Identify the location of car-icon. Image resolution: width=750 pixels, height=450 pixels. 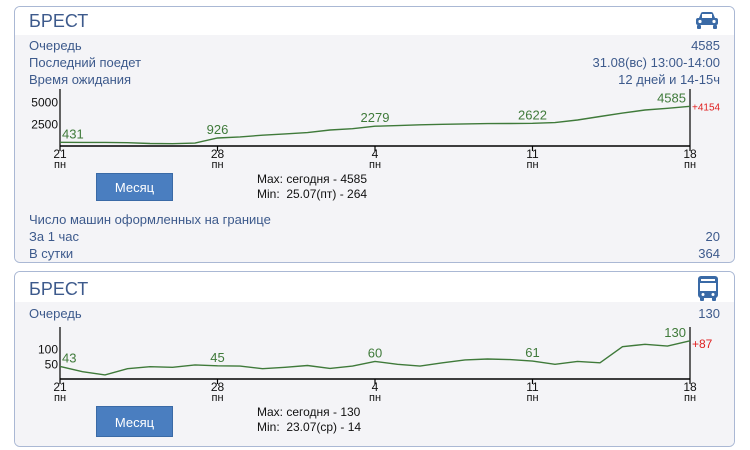
(707, 22).